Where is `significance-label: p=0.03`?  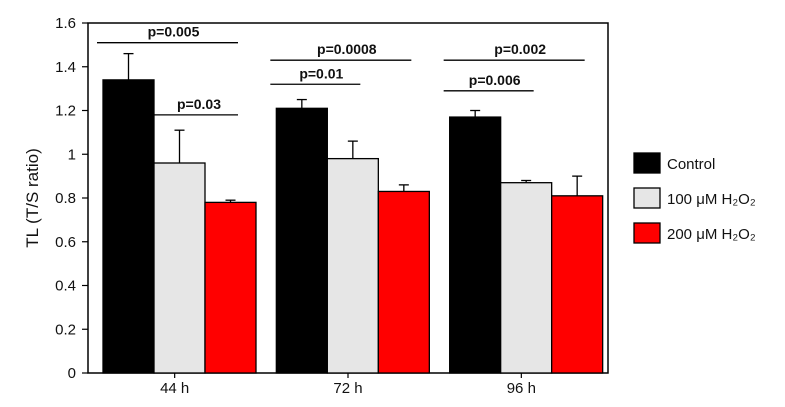
significance-label: p=0.03 is located at coordinates (199, 104).